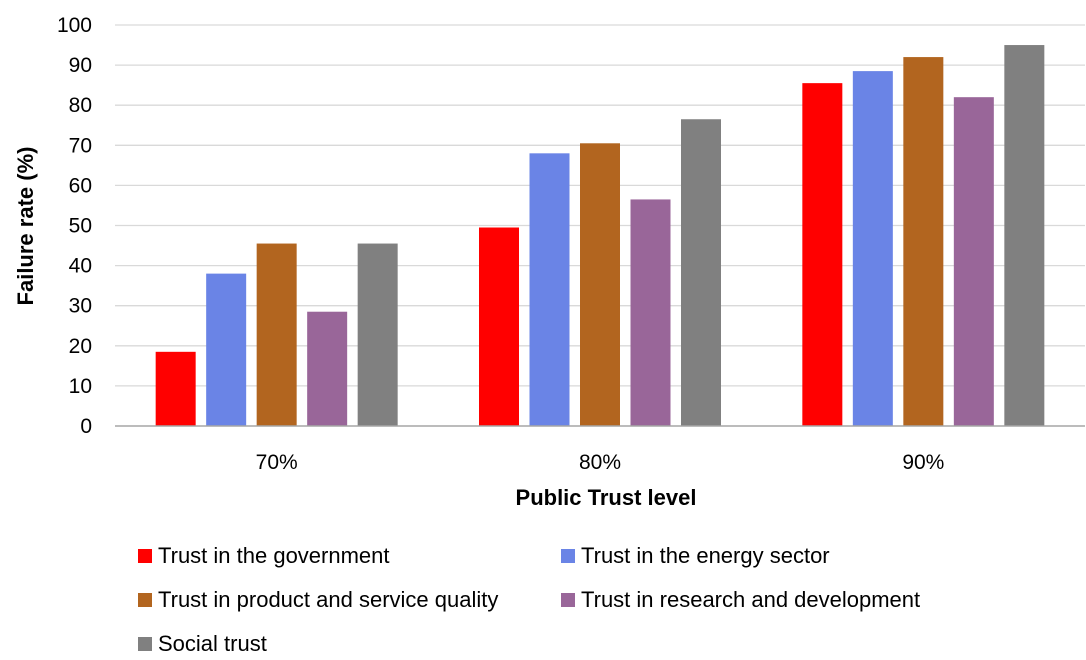 The height and width of the screenshot is (660, 1086). What do you see at coordinates (923, 462) in the screenshot?
I see `x-tick-label: 90%` at bounding box center [923, 462].